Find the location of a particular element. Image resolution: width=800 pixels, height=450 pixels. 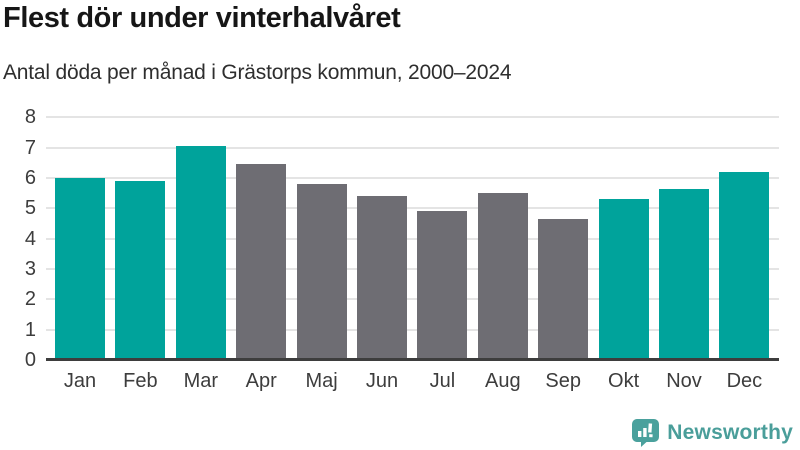

bar-okt is located at coordinates (623, 279).